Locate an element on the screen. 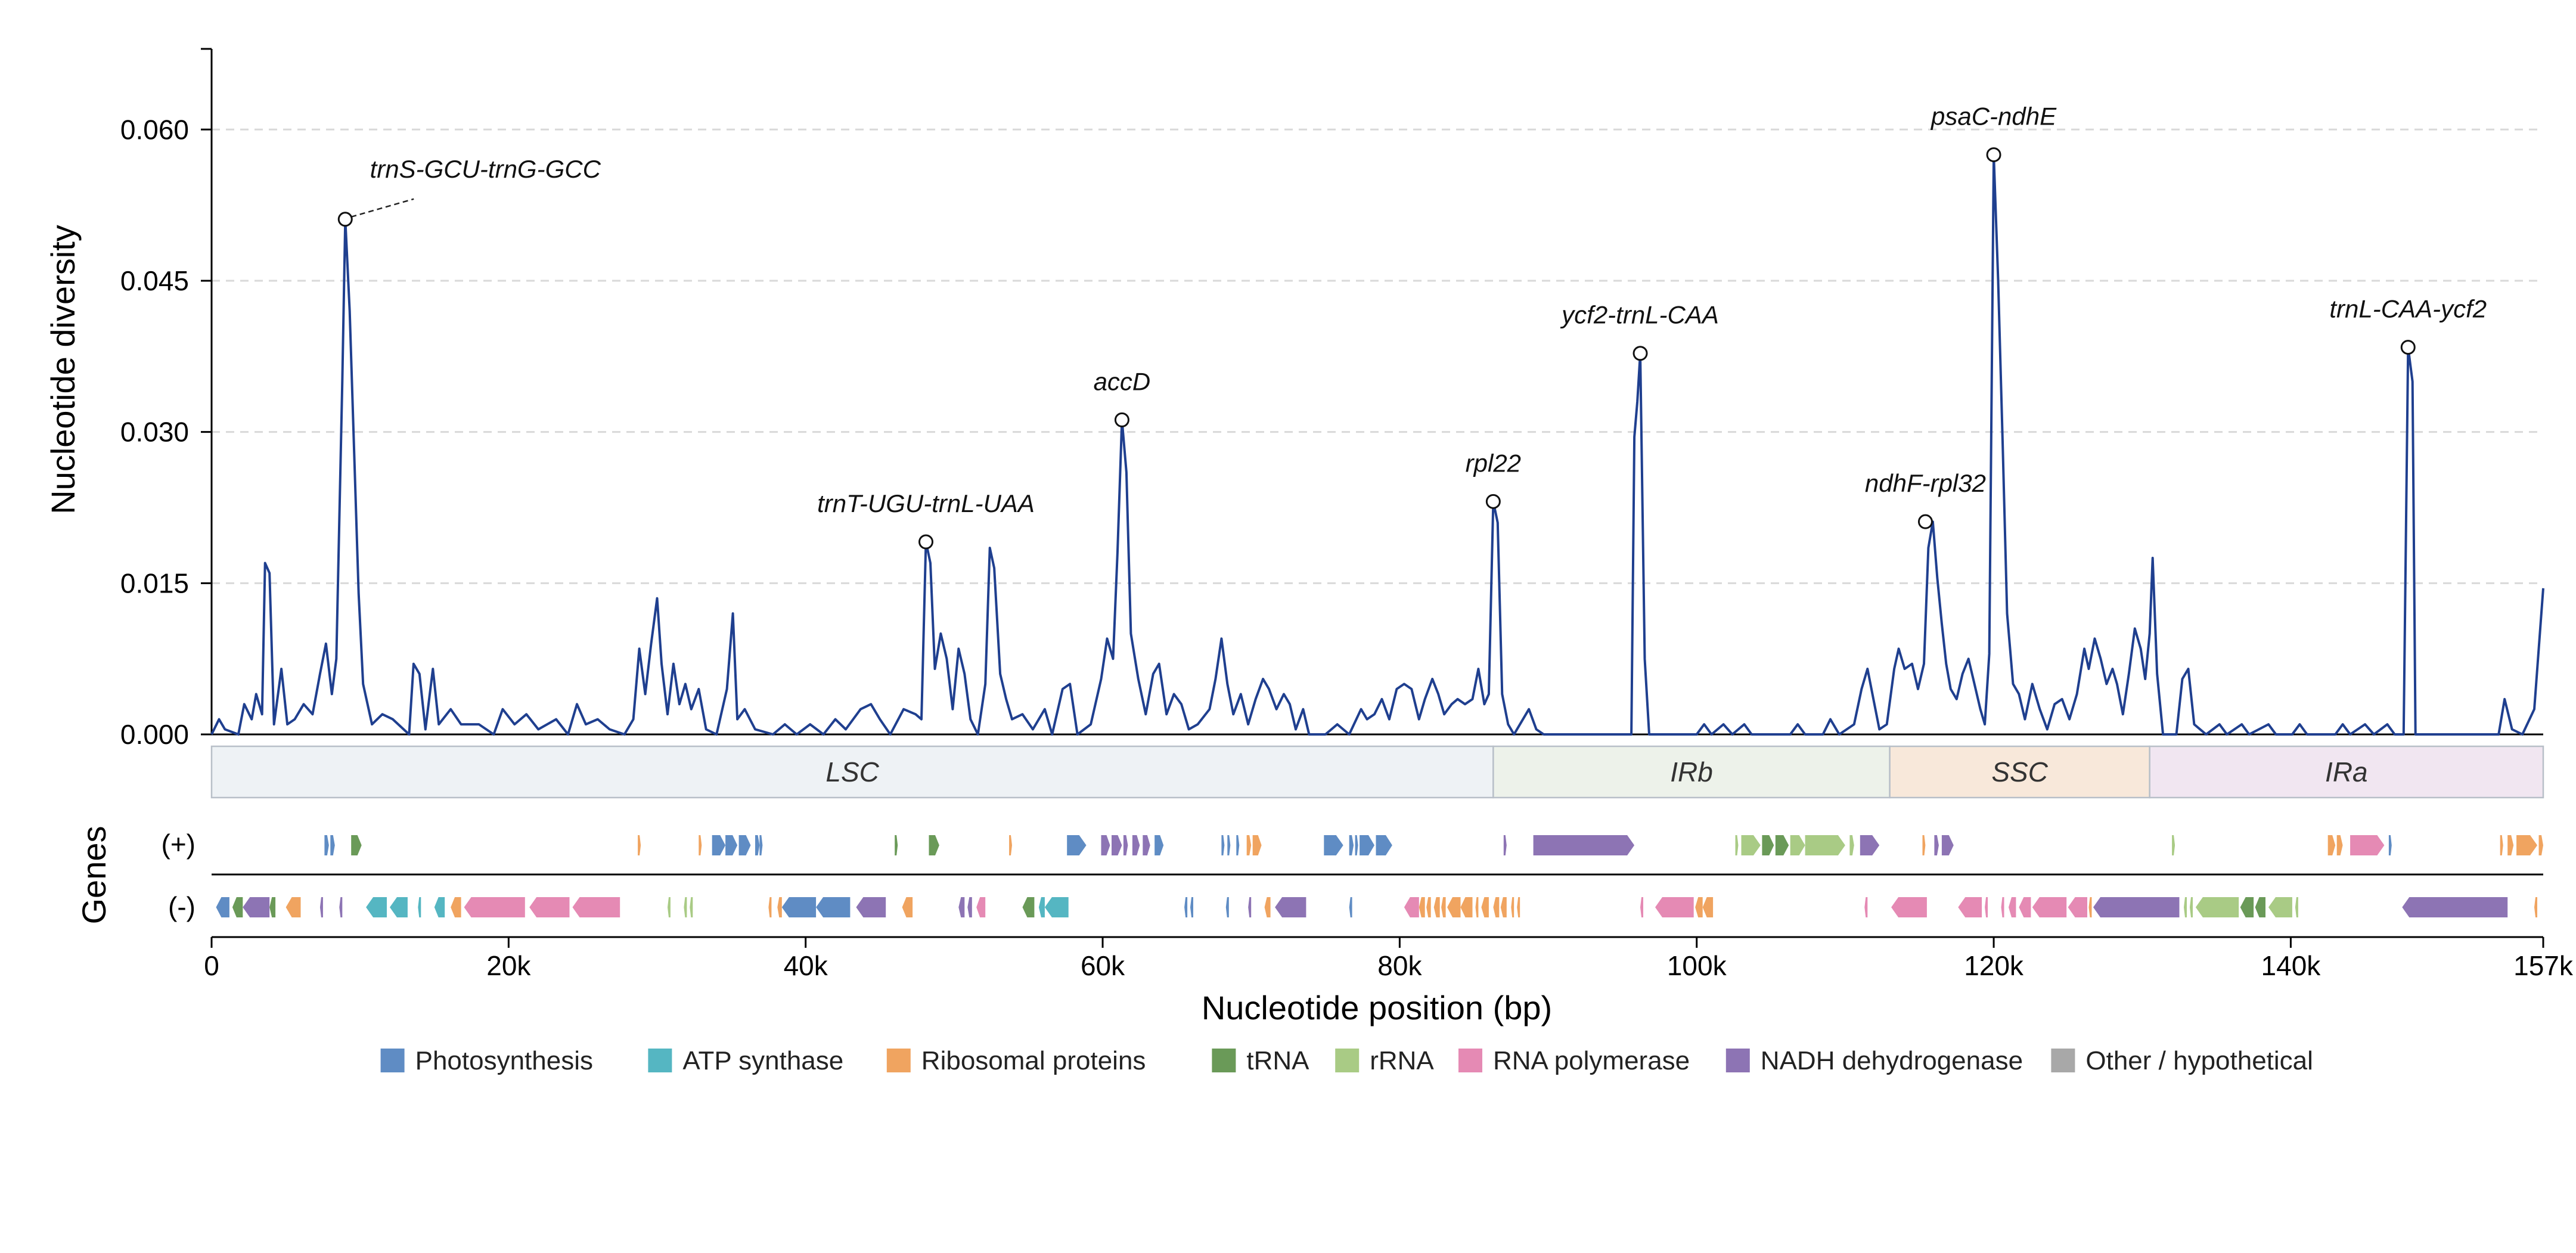  x-tick-label: 140k is located at coordinates (2291, 965).